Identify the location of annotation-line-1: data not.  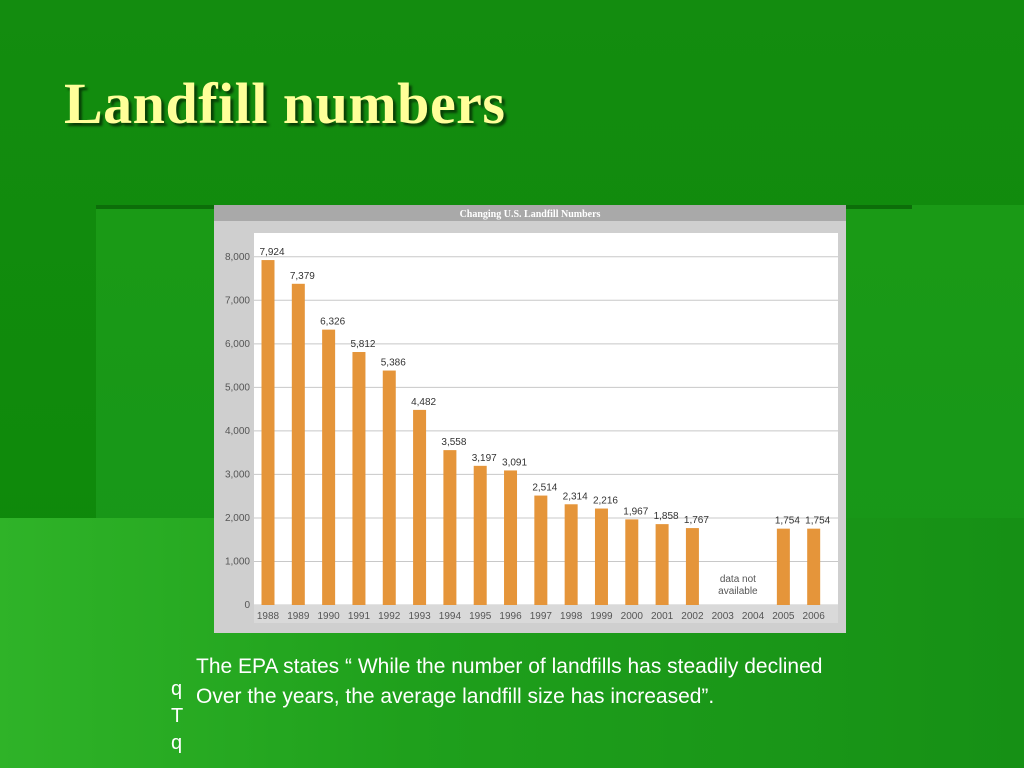
(738, 579).